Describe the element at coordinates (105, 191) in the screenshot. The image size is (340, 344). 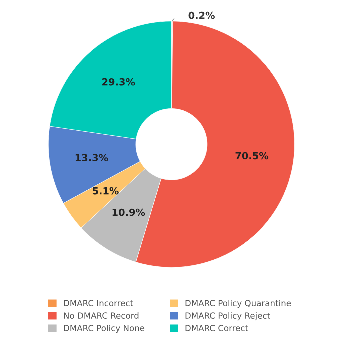
I see `data-label: 5.1%` at that location.